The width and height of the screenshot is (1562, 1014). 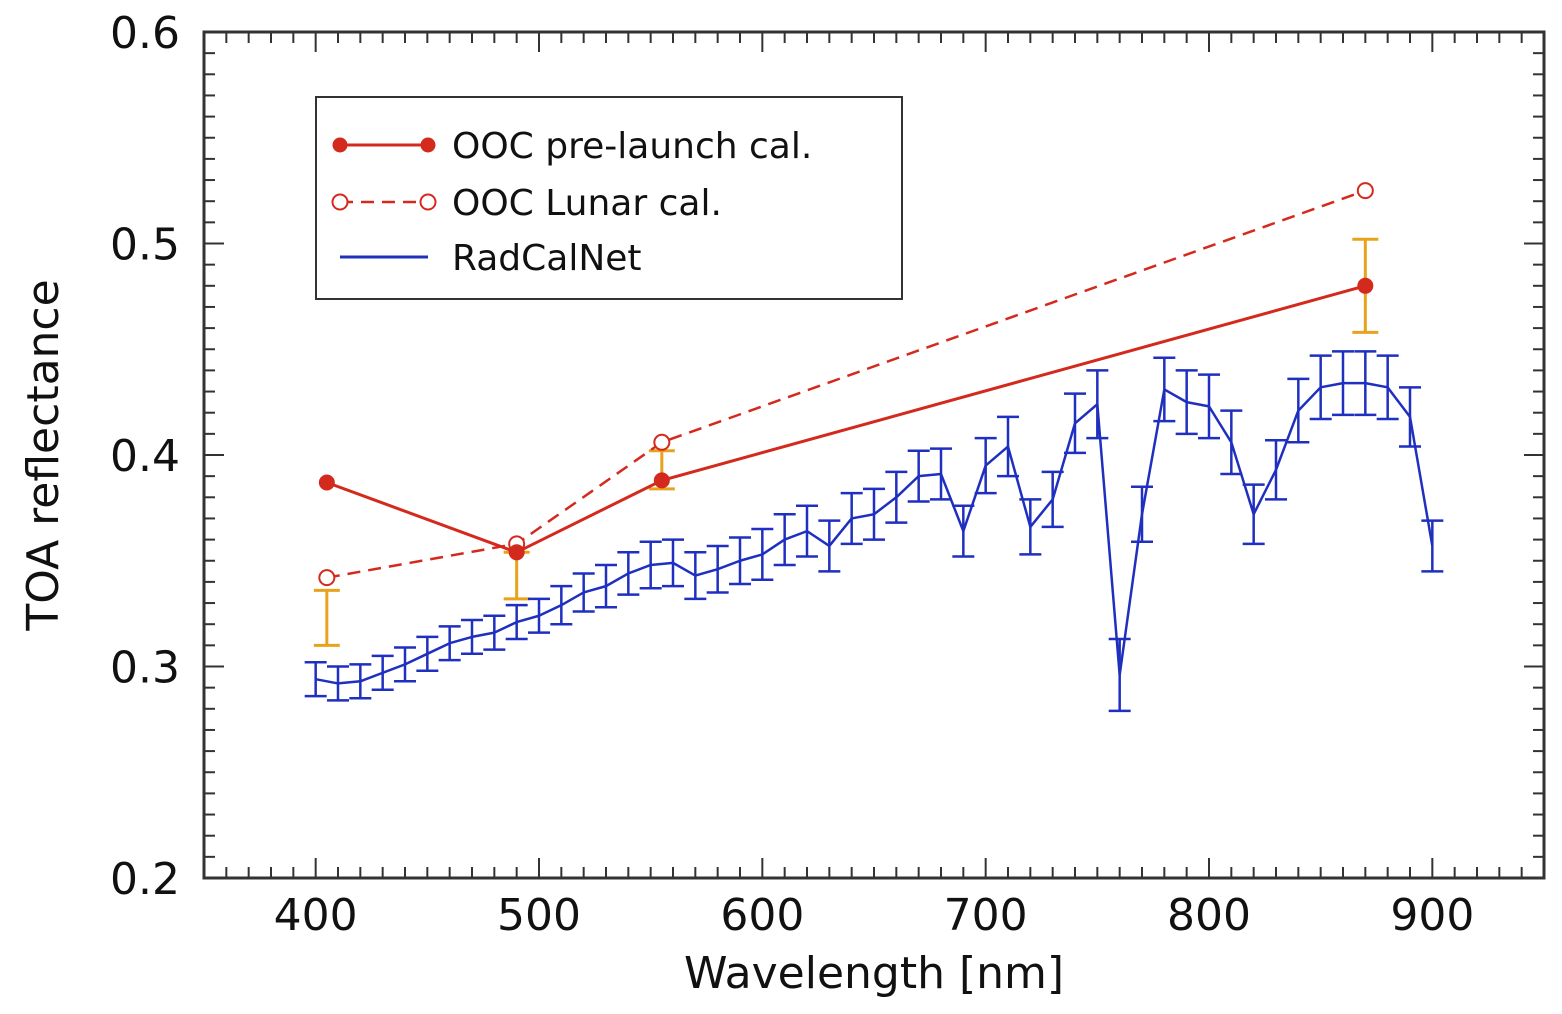 I want to click on legend-label-radcalnet: RadCalNet, so click(x=547, y=258).